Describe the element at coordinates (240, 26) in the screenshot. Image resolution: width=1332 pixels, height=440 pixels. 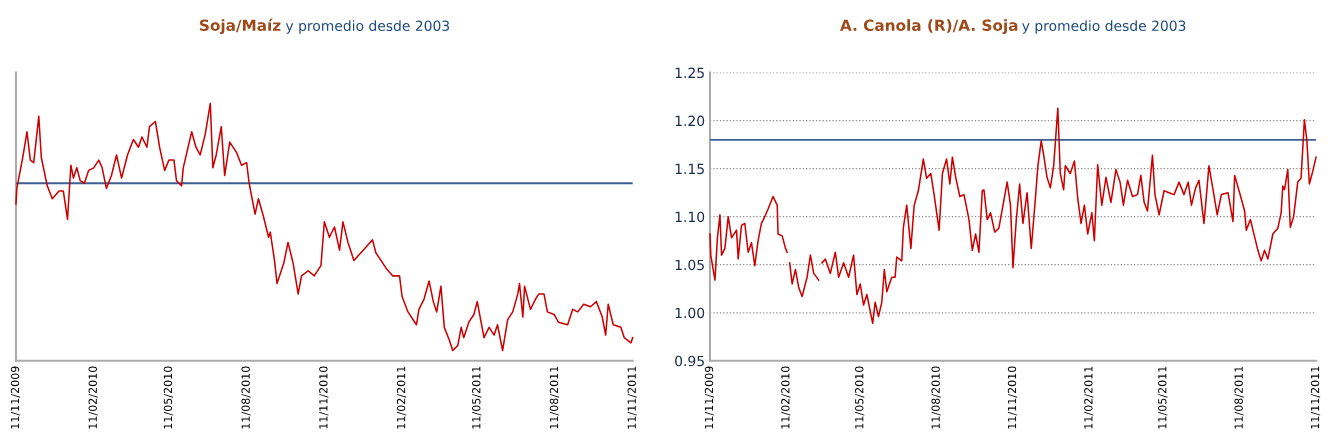
I see `chart-title: Soja/Maíz` at that location.